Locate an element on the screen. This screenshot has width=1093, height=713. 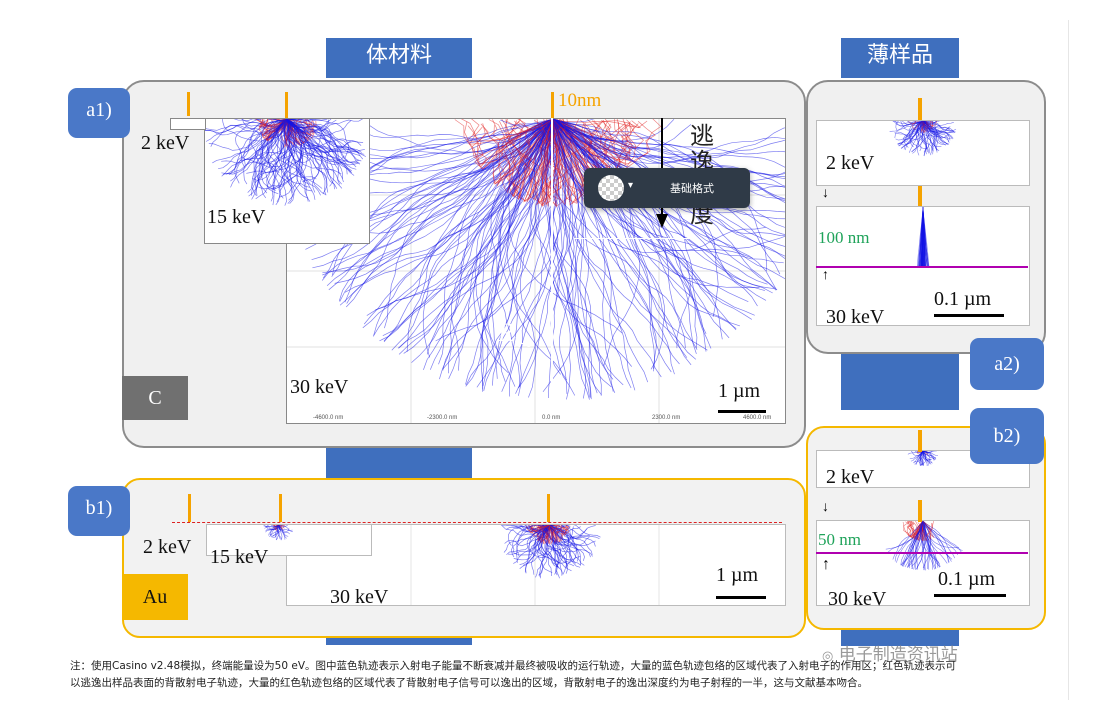
electron-trajectories-15kev is located at coordinates (285, 162).